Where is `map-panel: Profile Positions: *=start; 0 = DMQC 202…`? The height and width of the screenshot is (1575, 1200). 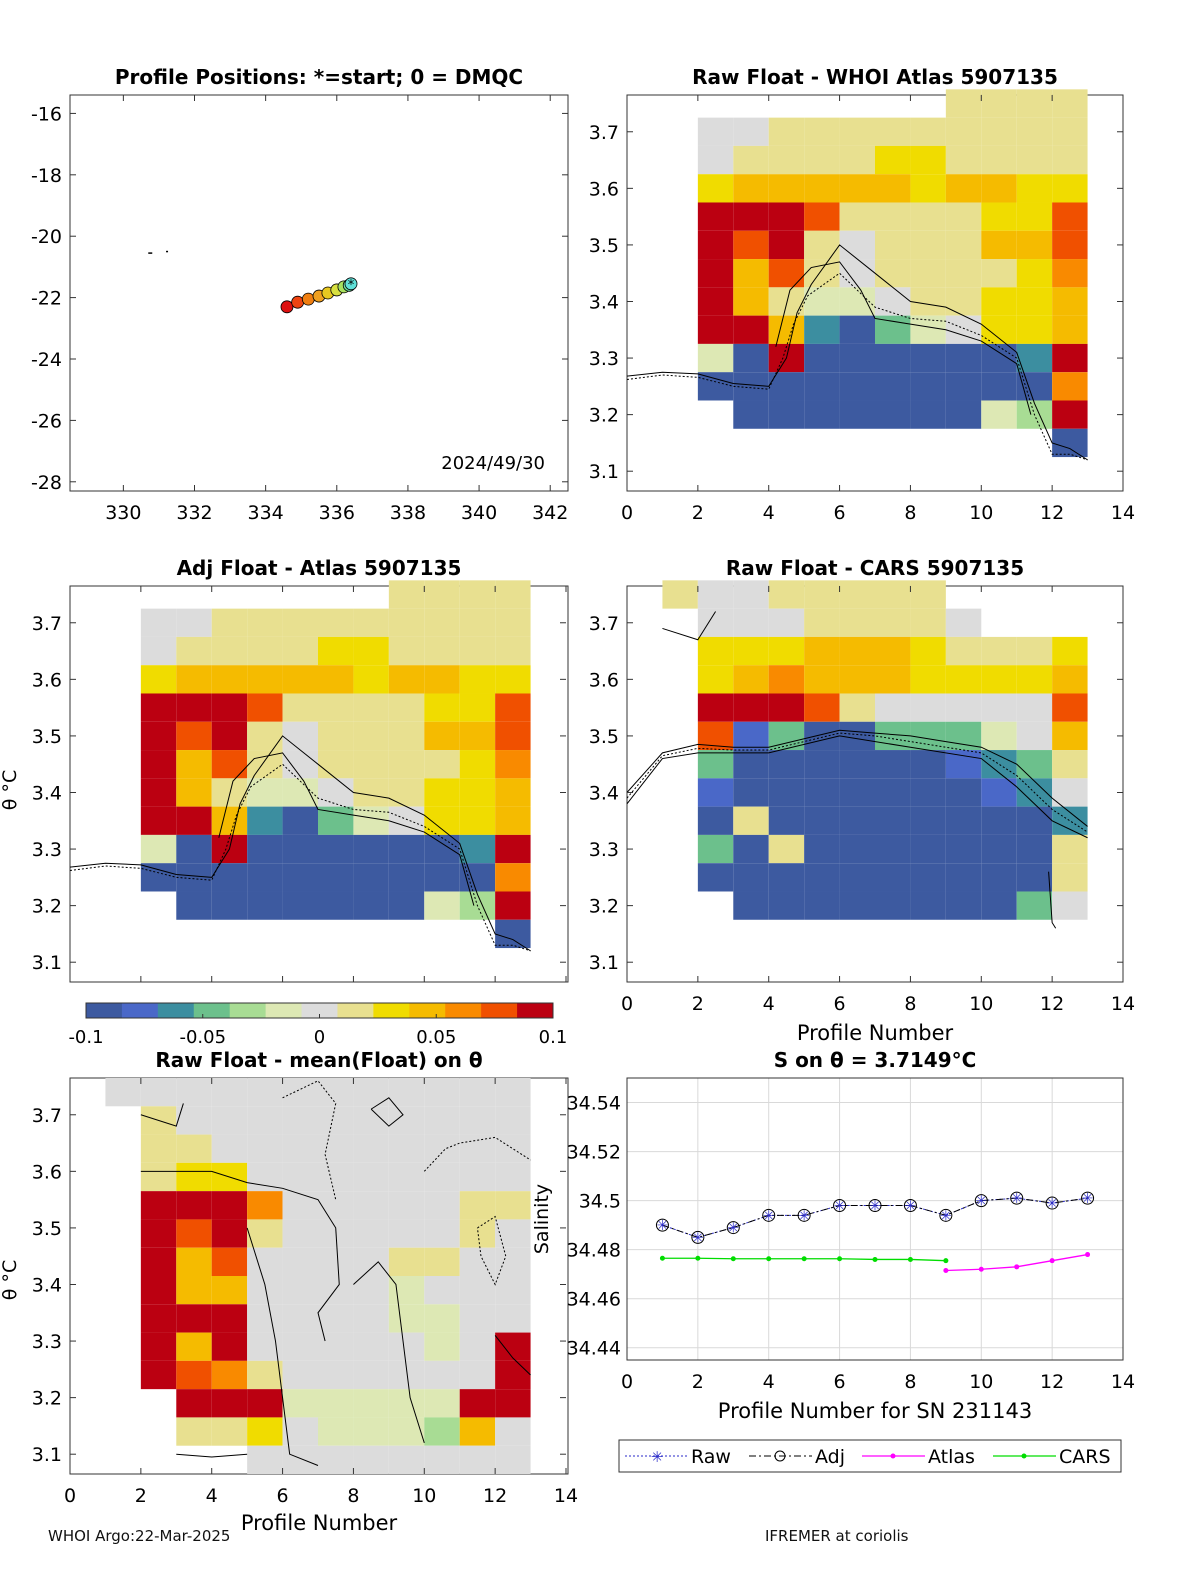 map-panel: Profile Positions: *=start; 0 = DMQC 202… is located at coordinates (300, 294).